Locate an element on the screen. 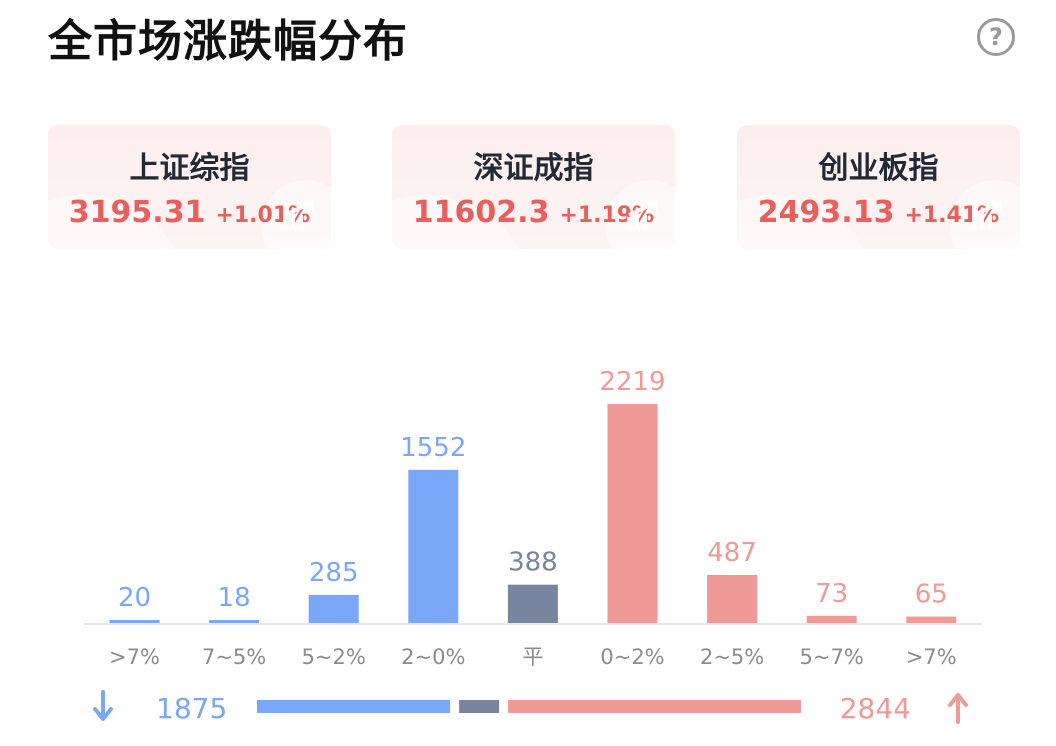  bar-value-label: 2219 is located at coordinates (632, 382).